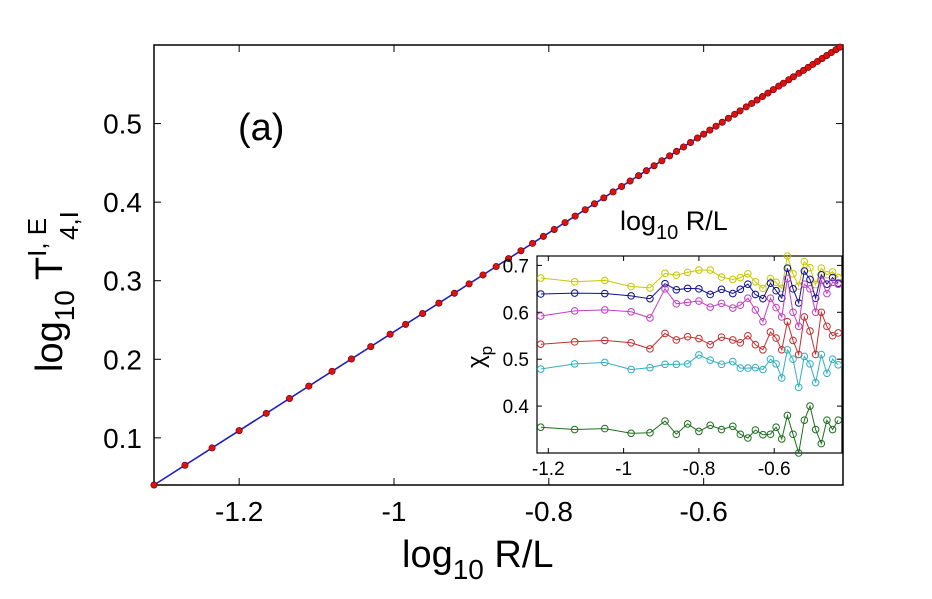 The height and width of the screenshot is (599, 932). I want to click on main-ytick-label: 0.4, so click(122, 202).